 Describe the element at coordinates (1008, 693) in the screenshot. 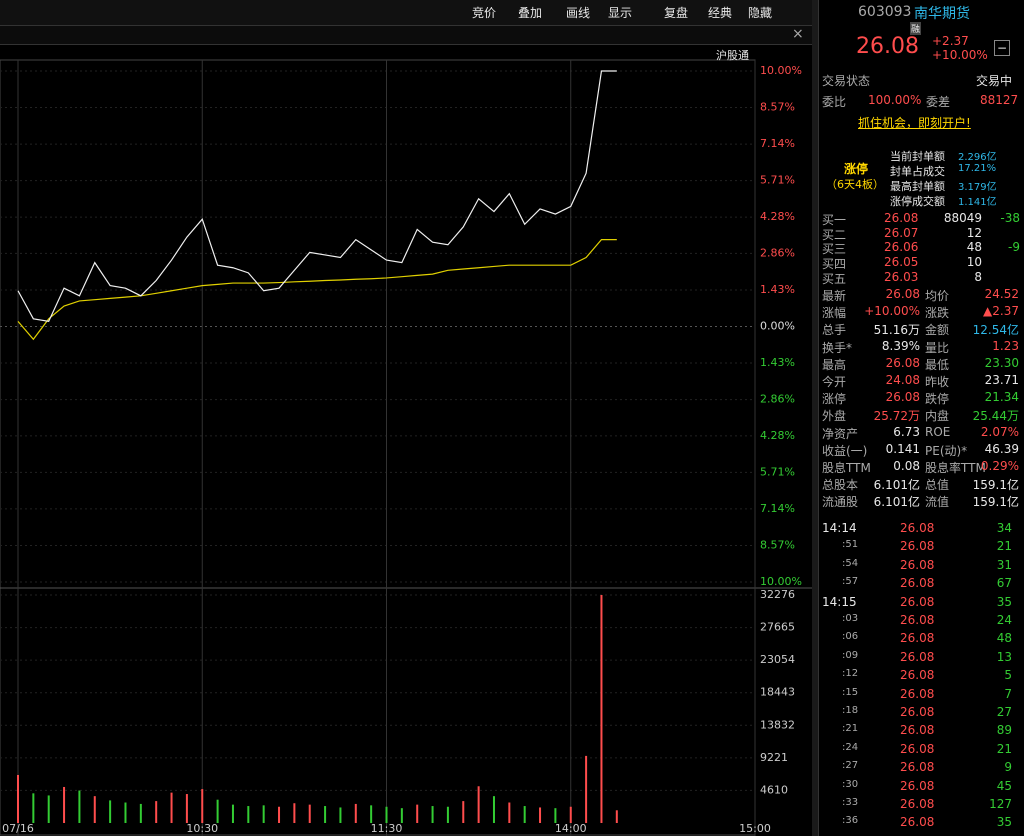

I see `volume: 7` at that location.